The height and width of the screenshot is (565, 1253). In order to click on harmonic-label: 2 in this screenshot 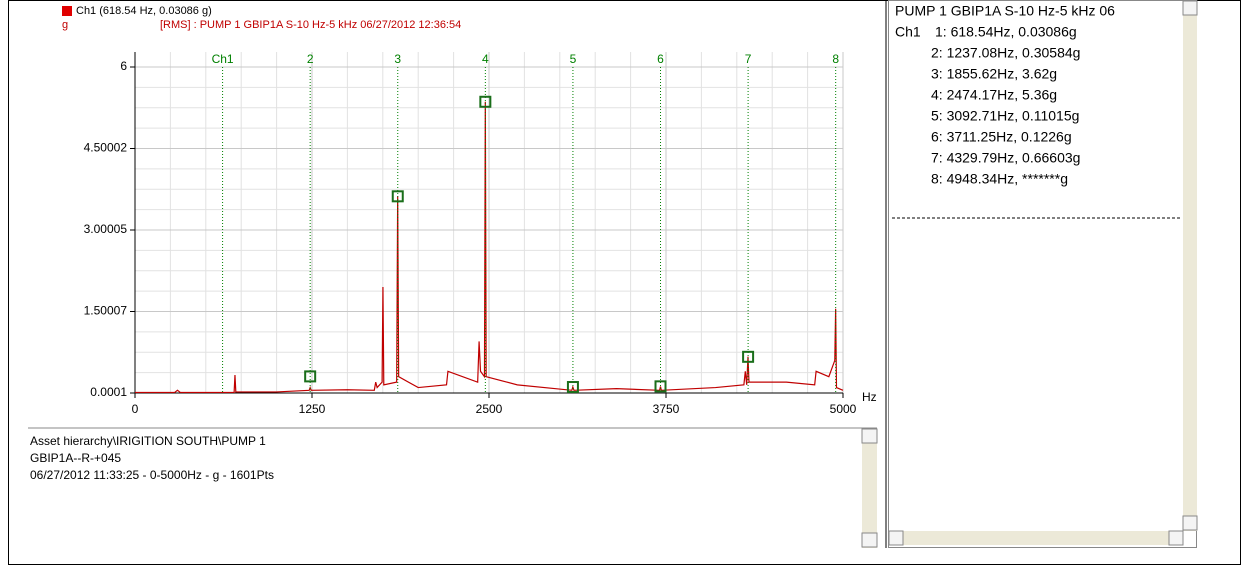, I will do `click(310, 59)`.